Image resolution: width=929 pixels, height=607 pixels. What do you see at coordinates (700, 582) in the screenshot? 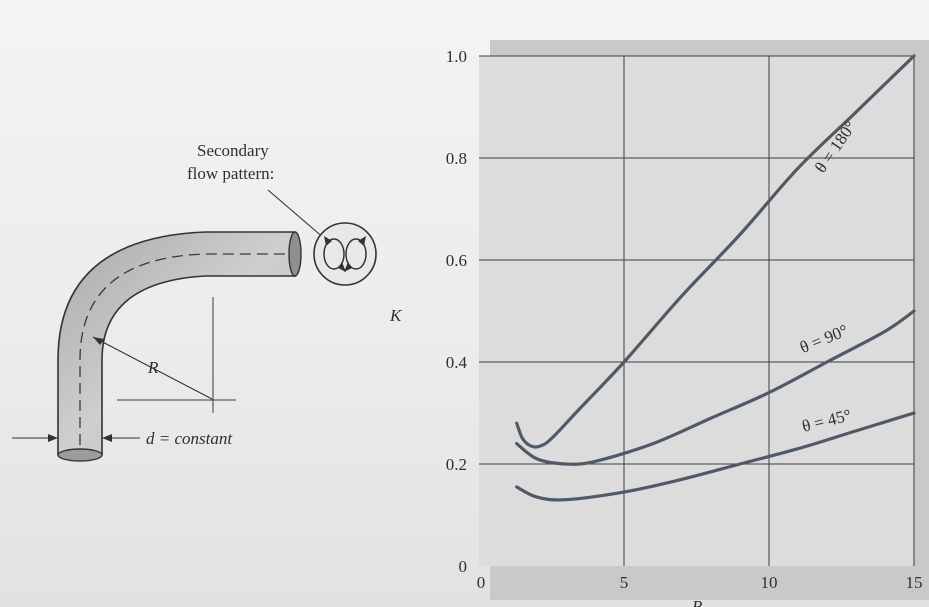
I see `x-tick-labels: 0 5 10 15` at bounding box center [700, 582].